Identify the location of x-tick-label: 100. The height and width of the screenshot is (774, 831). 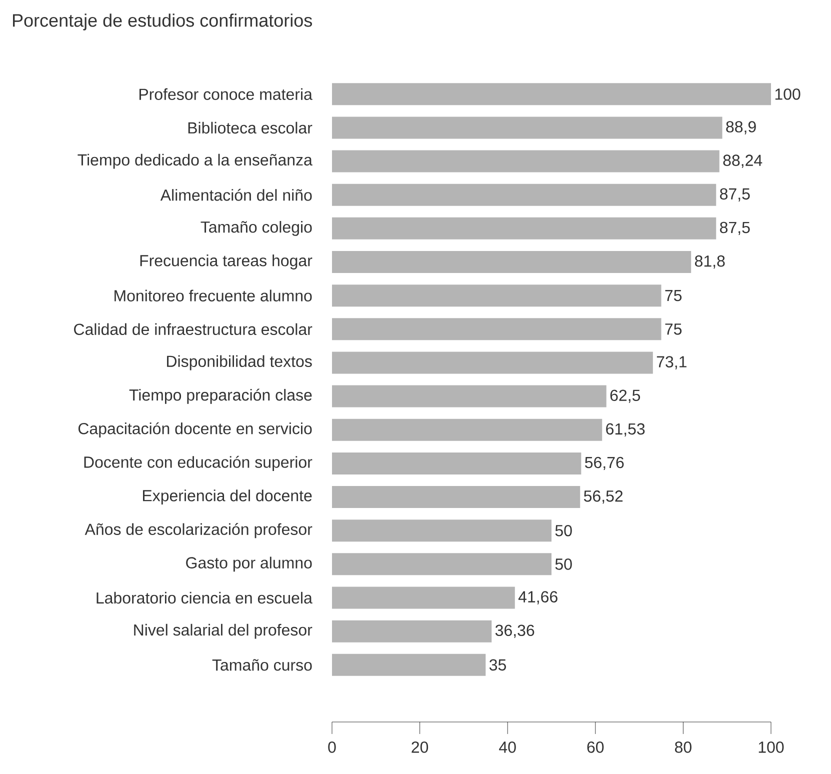
(771, 747).